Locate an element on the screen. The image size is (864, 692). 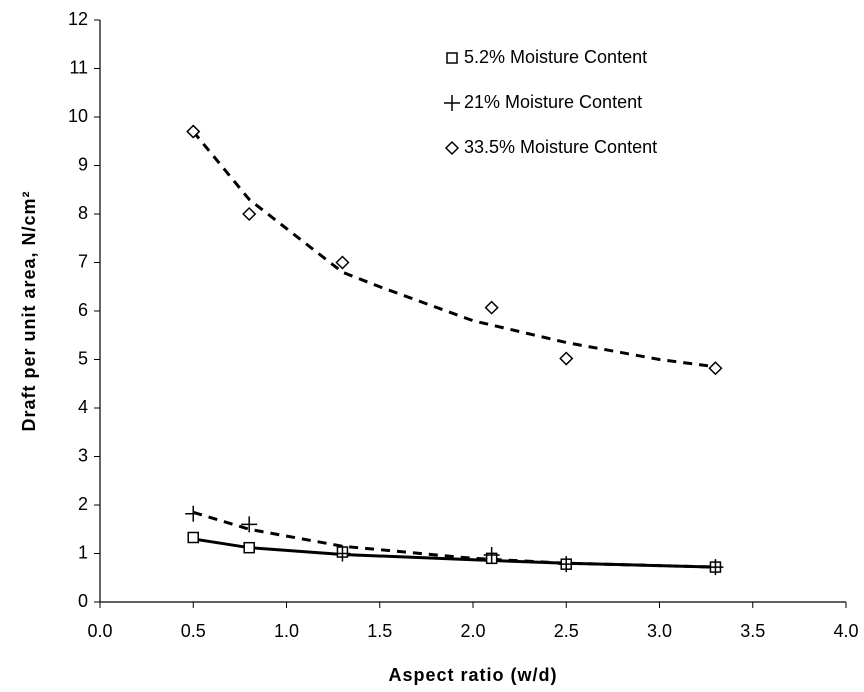
y-tick-label: 7 is located at coordinates (83, 261).